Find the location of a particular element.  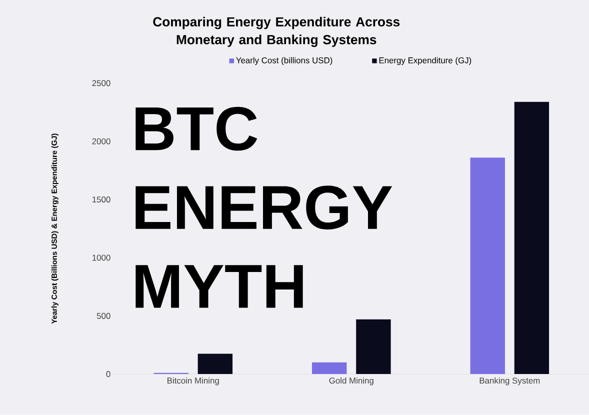

y-tick-label: 2500 is located at coordinates (101, 83).